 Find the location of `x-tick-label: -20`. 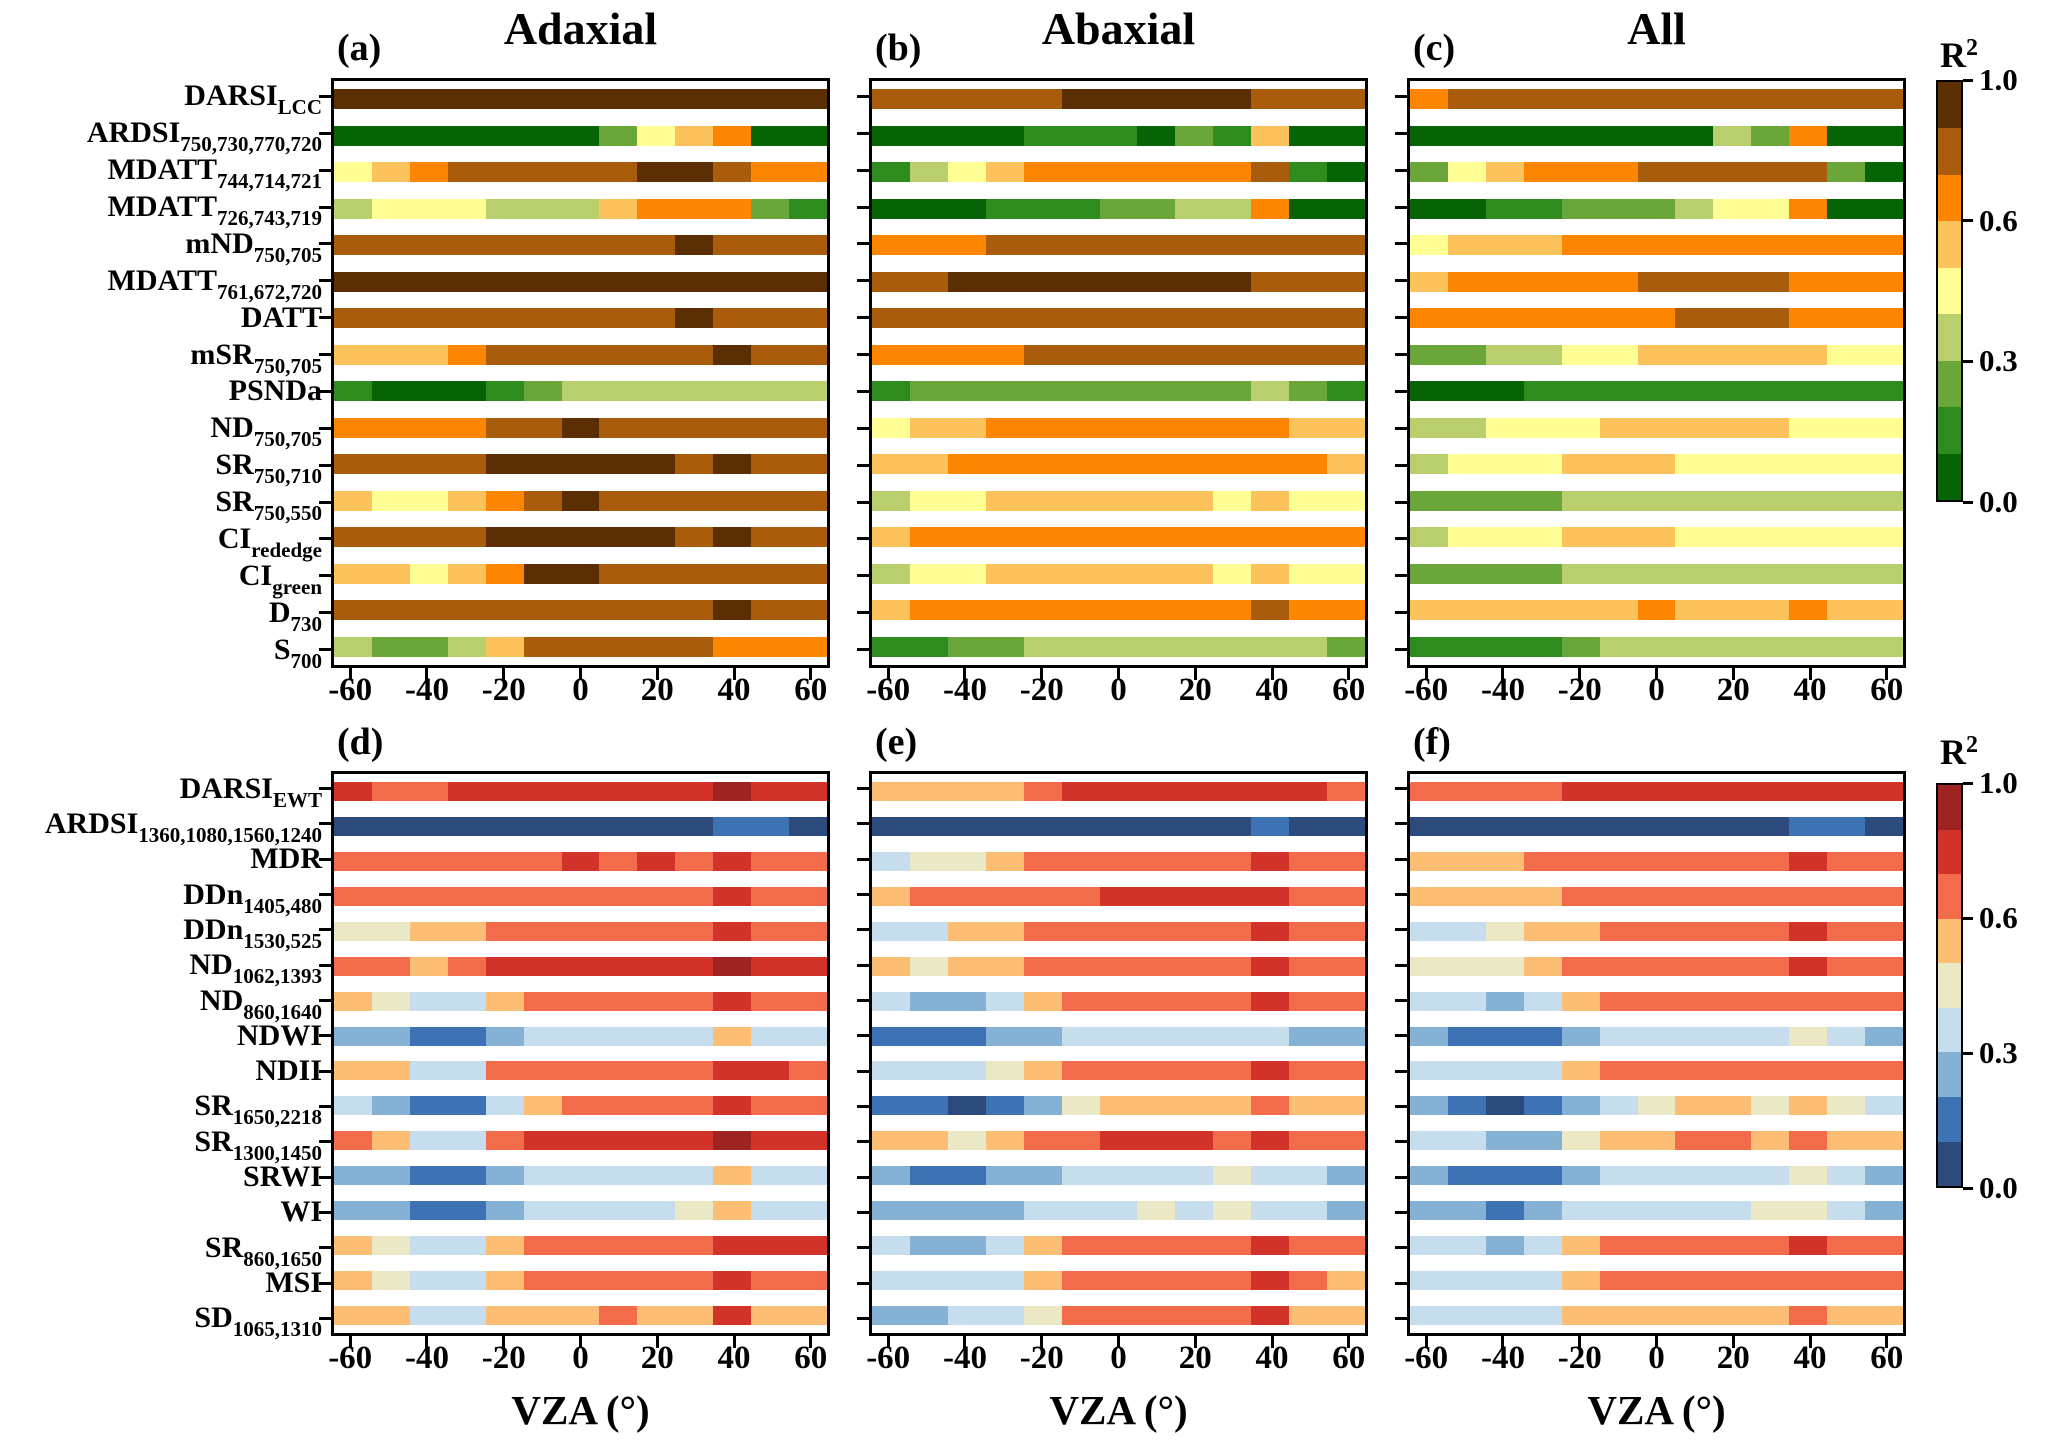

x-tick-label: -20 is located at coordinates (1041, 690).